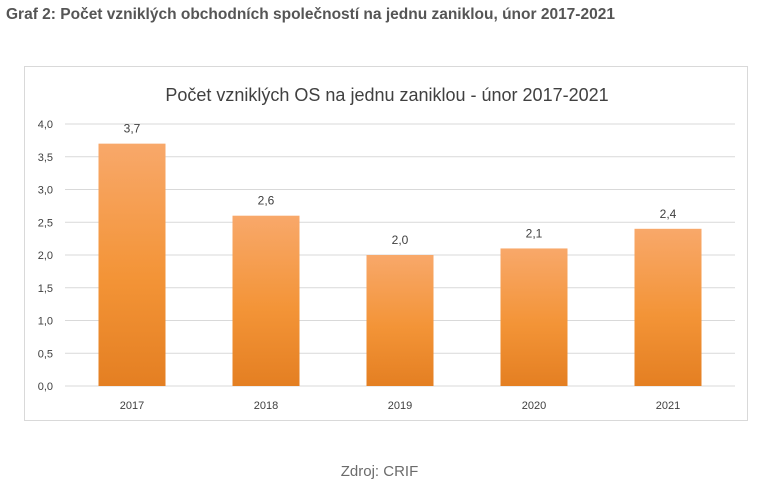 The height and width of the screenshot is (490, 759). I want to click on y-tick-label: 1,5, so click(45, 289).